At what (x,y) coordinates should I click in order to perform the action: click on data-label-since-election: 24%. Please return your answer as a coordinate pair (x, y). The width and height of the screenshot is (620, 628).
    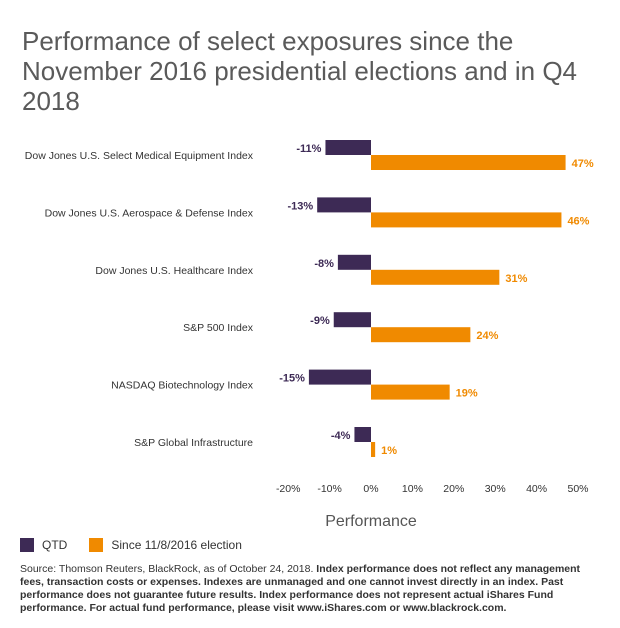
    Looking at the image, I should click on (487, 336).